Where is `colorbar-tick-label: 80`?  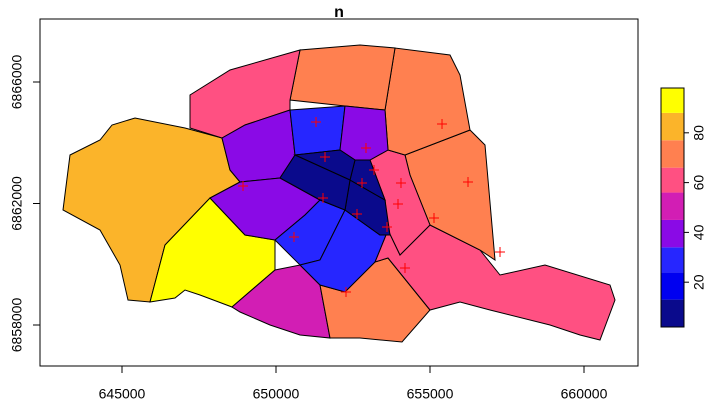 colorbar-tick-label: 80 is located at coordinates (699, 133).